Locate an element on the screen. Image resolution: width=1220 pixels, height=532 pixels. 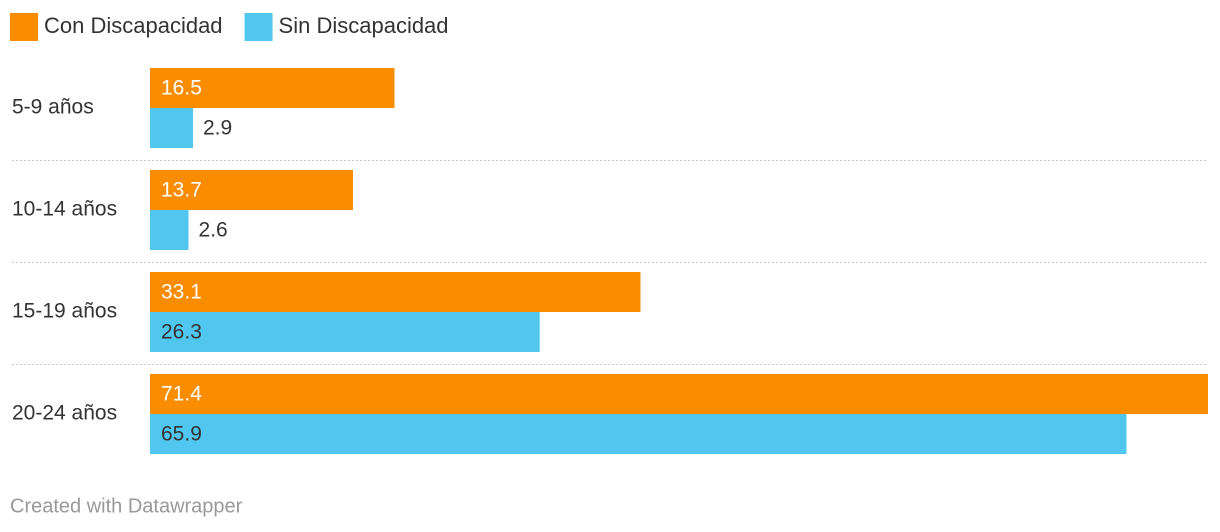
value-label: 16.5 is located at coordinates (181, 88).